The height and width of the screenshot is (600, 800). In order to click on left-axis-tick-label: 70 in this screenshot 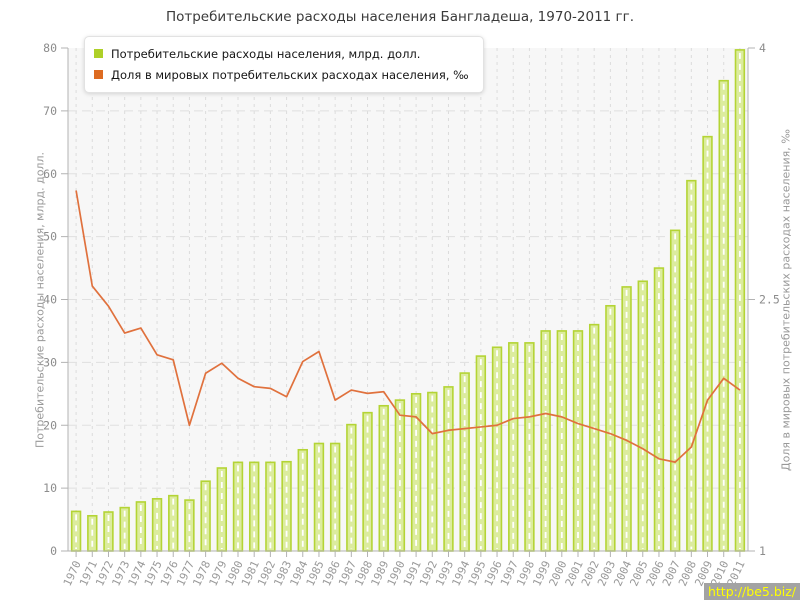, I will do `click(50, 111)`.